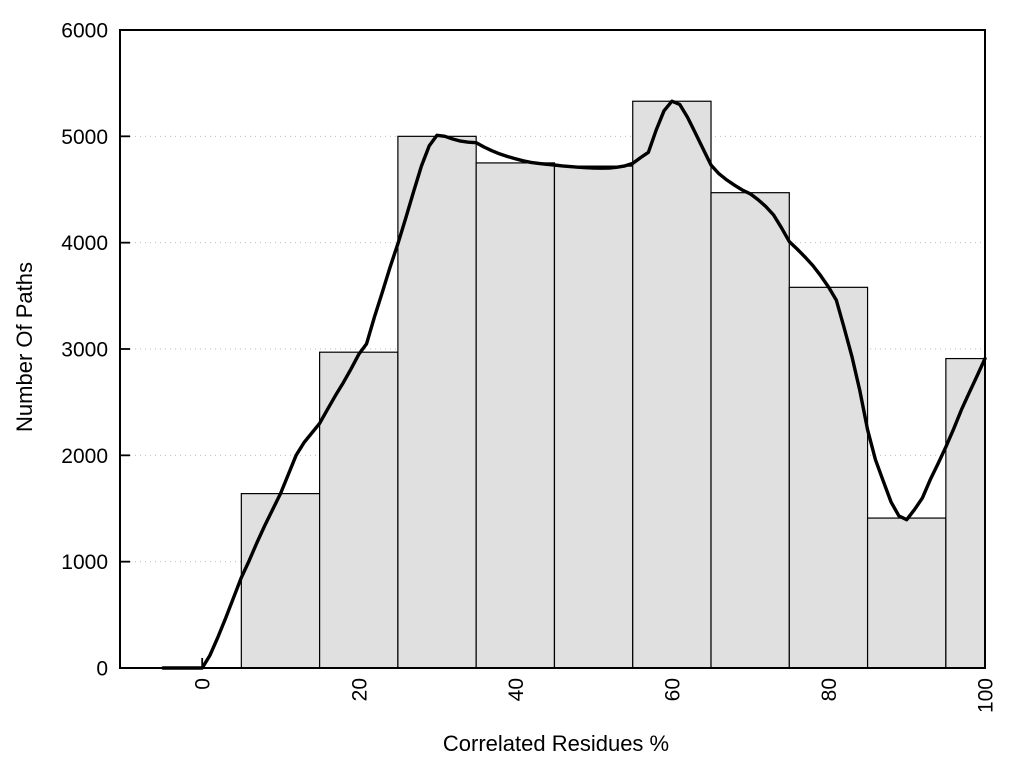  I want to click on x-axis-title: Correlated Residues %, so click(556, 743).